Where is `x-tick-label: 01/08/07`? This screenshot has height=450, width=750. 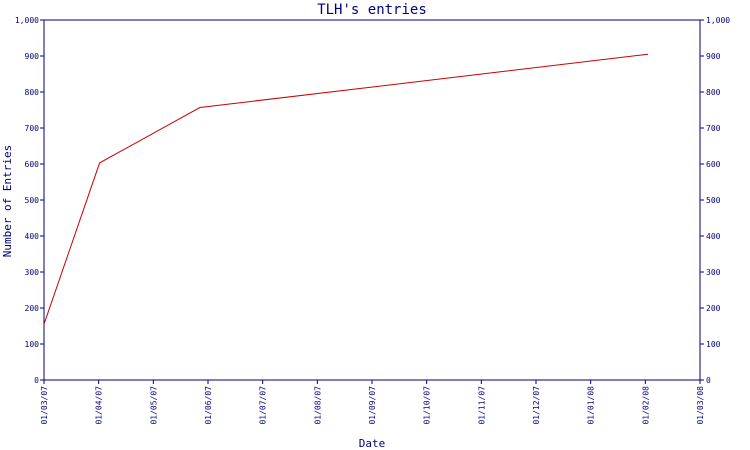
x-tick-label: 01/08/07 is located at coordinates (317, 405).